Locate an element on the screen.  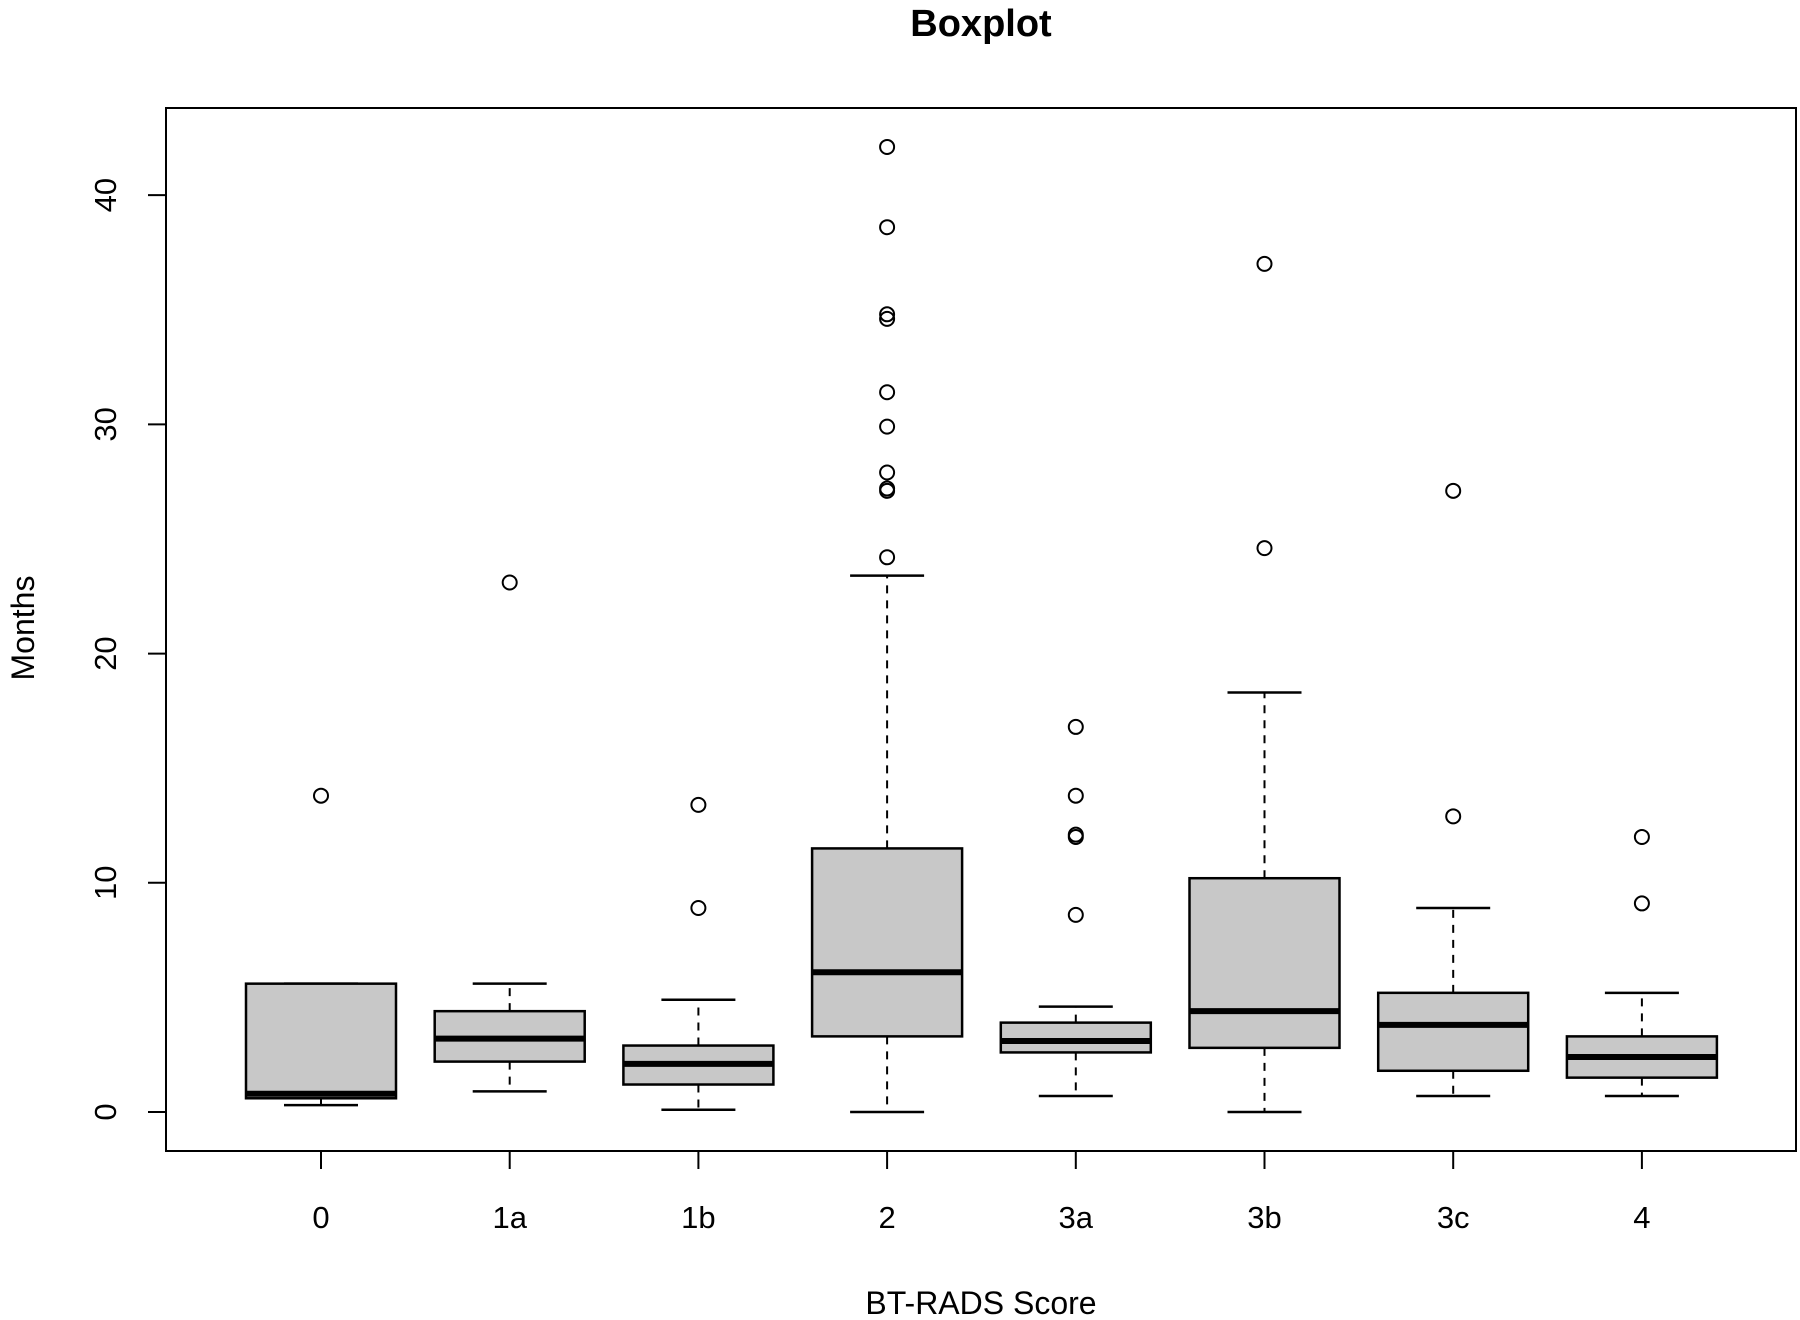
y-tick-label: 10 is located at coordinates (105, 883).